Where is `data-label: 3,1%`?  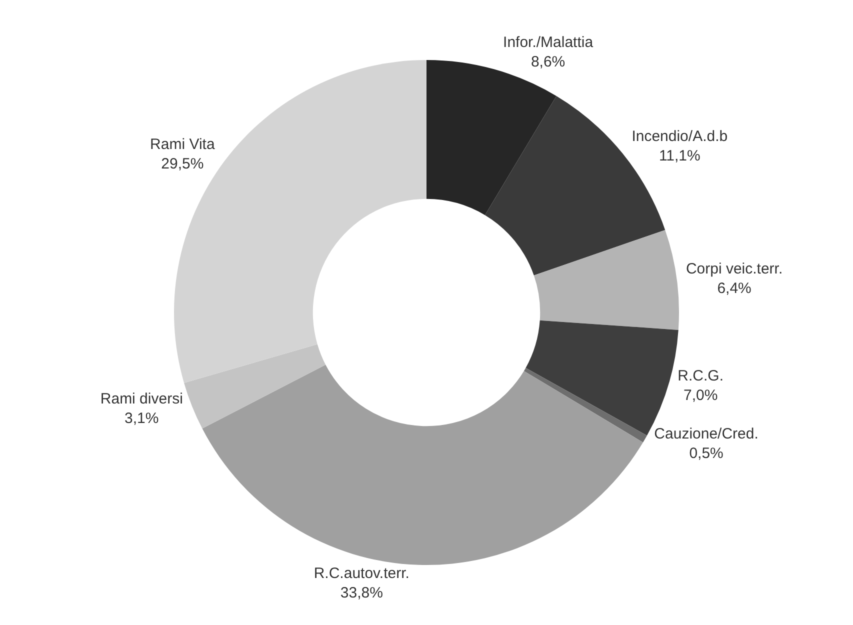 data-label: 3,1% is located at coordinates (141, 418).